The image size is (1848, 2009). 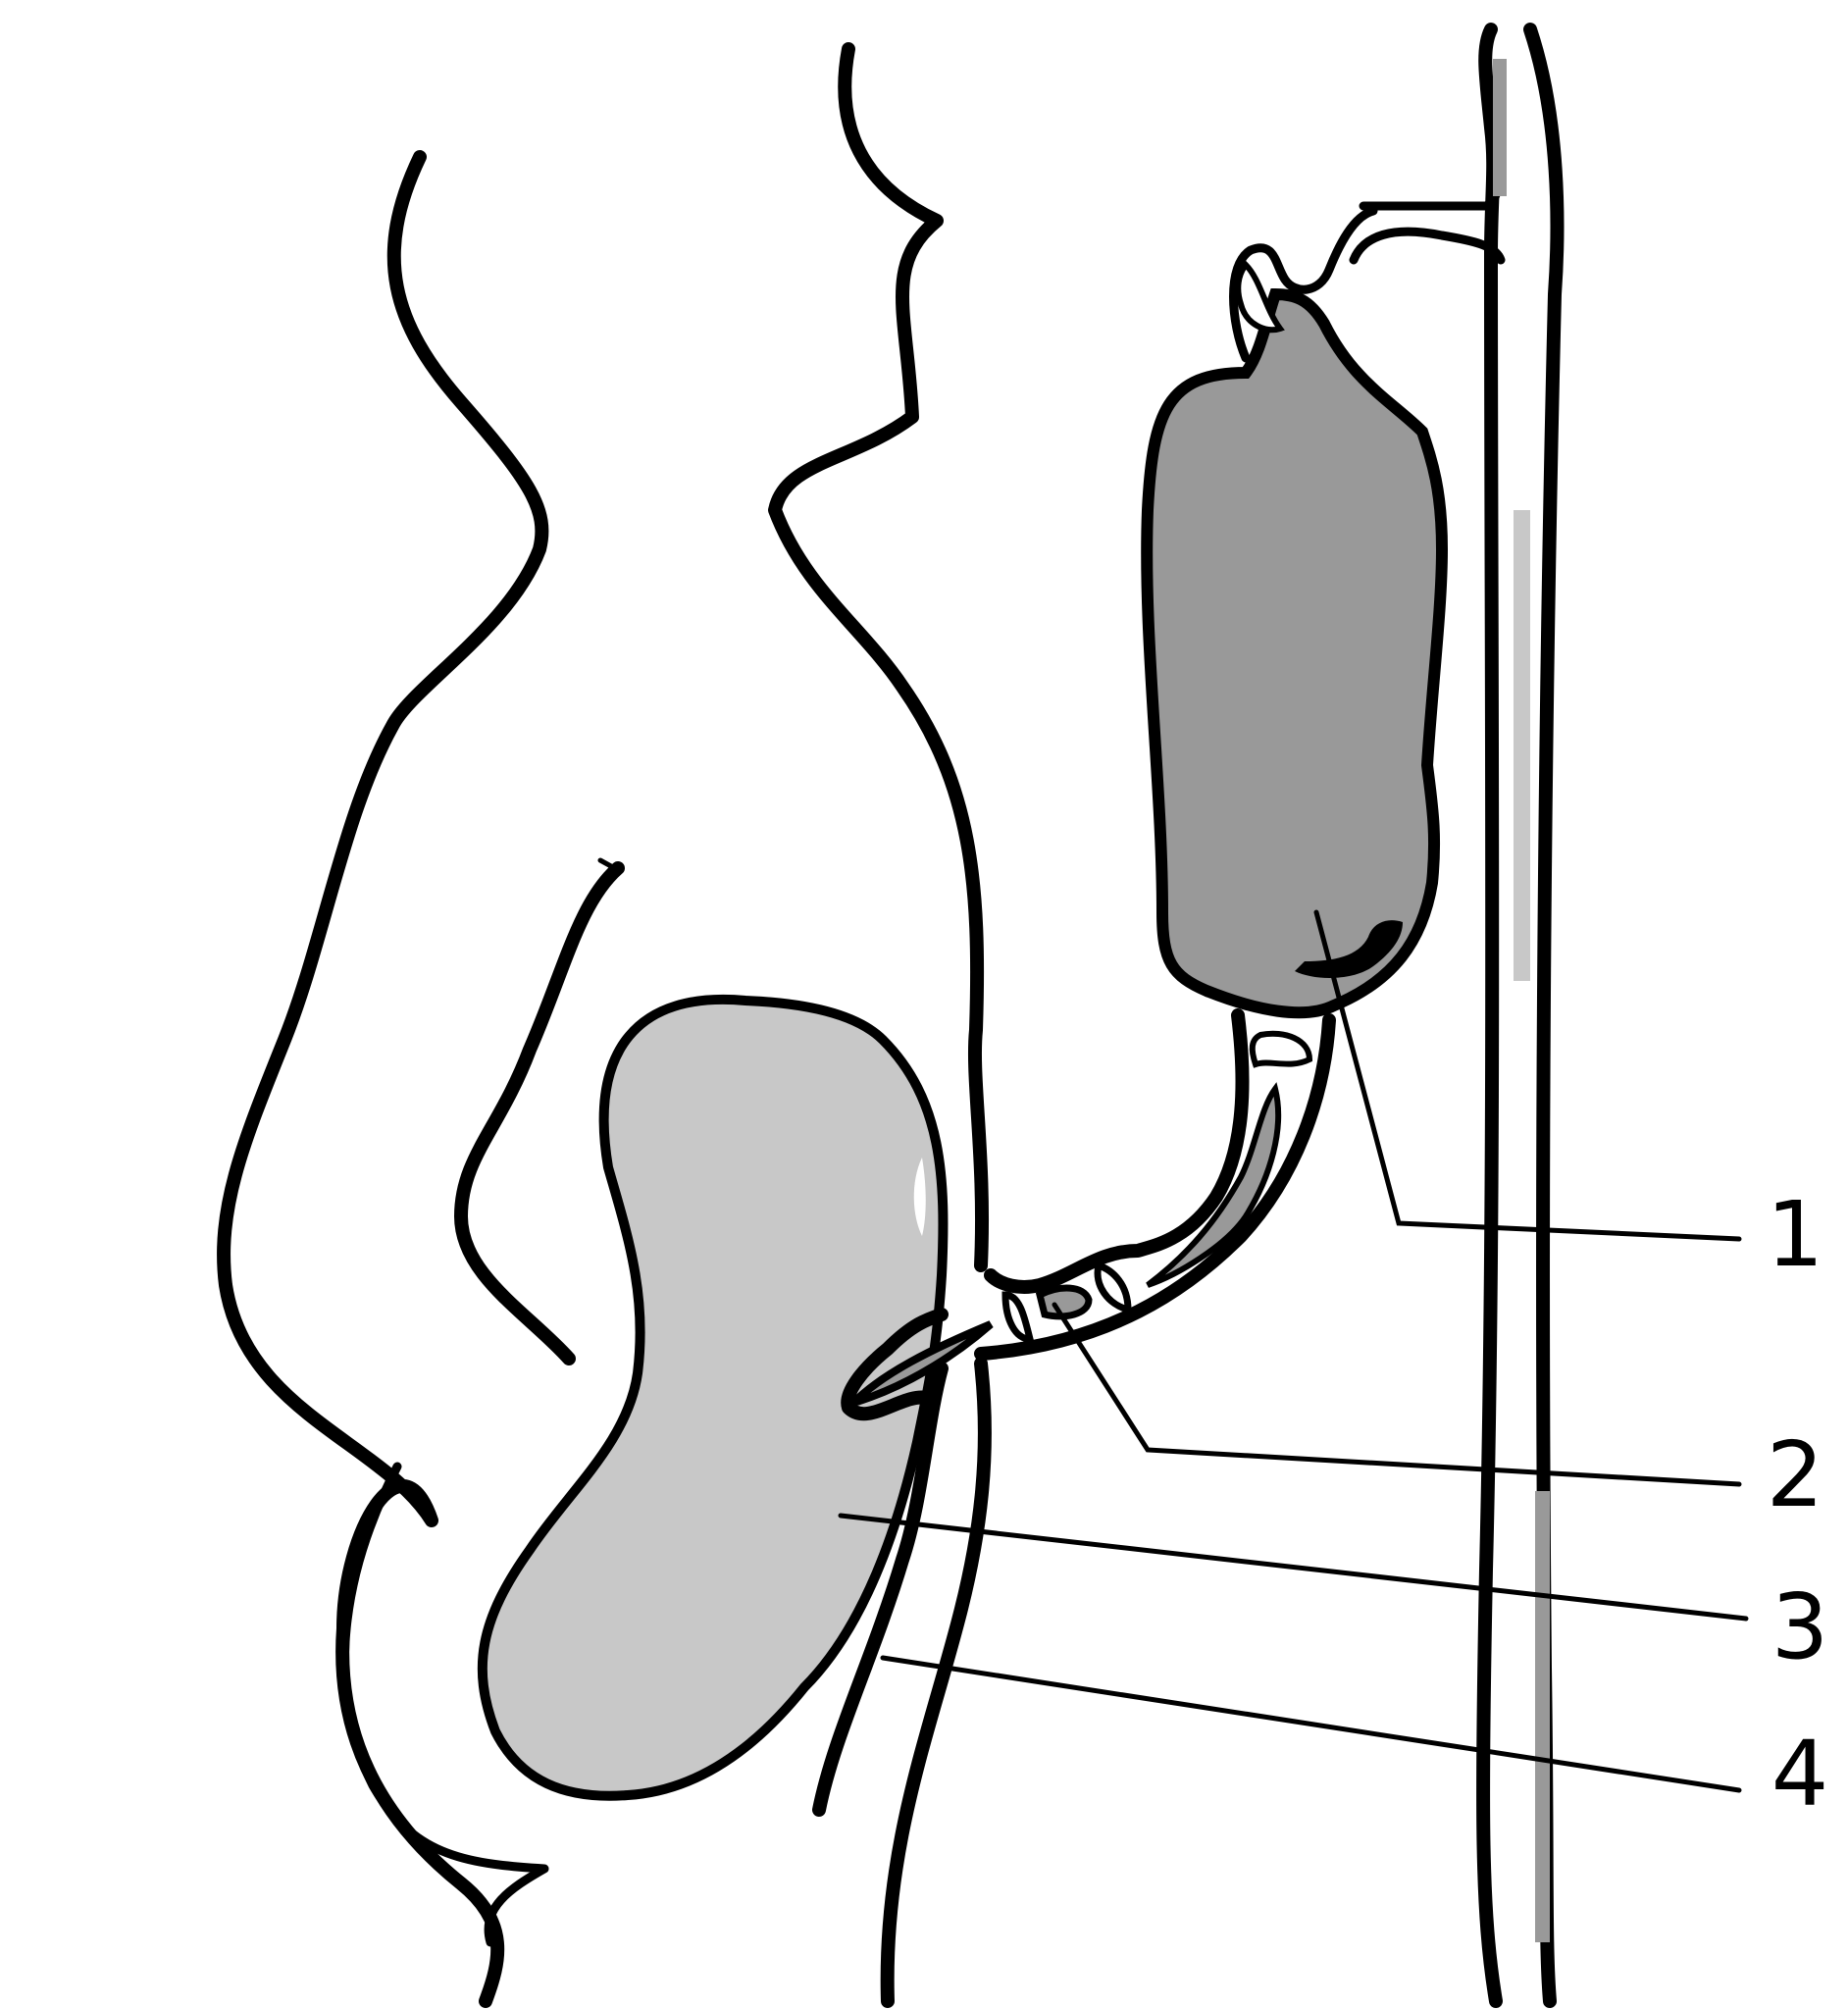 I want to click on right-tube-lower-shading, so click(x=1542, y=1716).